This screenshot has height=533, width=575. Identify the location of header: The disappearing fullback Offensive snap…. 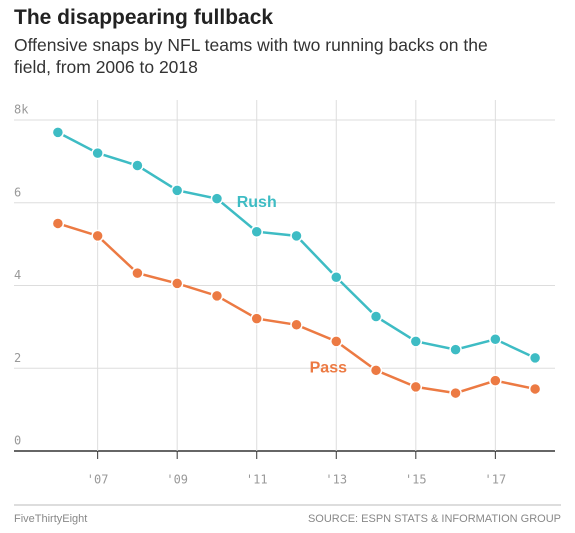
(274, 42).